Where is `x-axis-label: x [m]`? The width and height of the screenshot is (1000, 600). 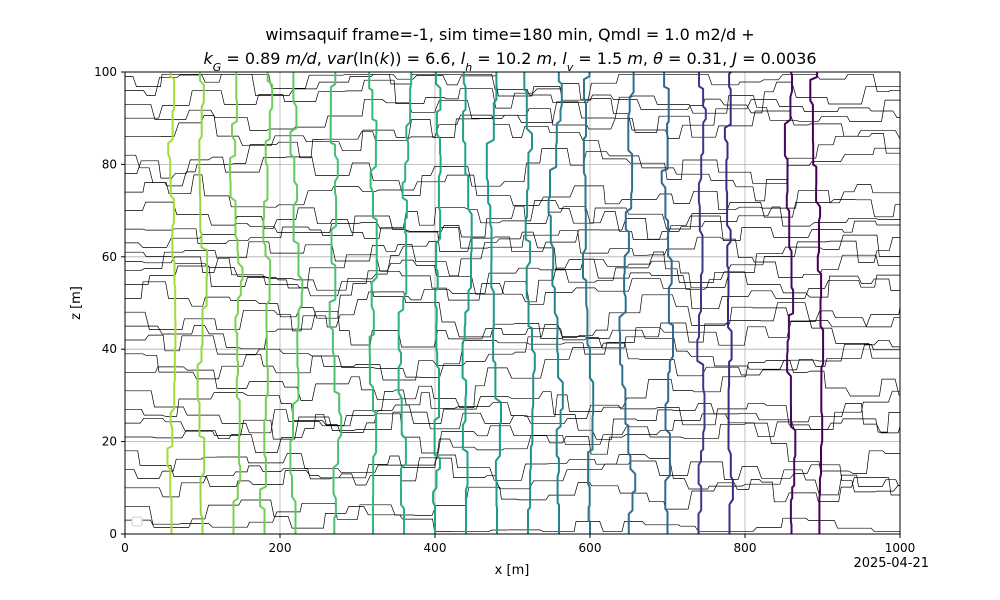
x-axis-label: x [m] is located at coordinates (512, 570).